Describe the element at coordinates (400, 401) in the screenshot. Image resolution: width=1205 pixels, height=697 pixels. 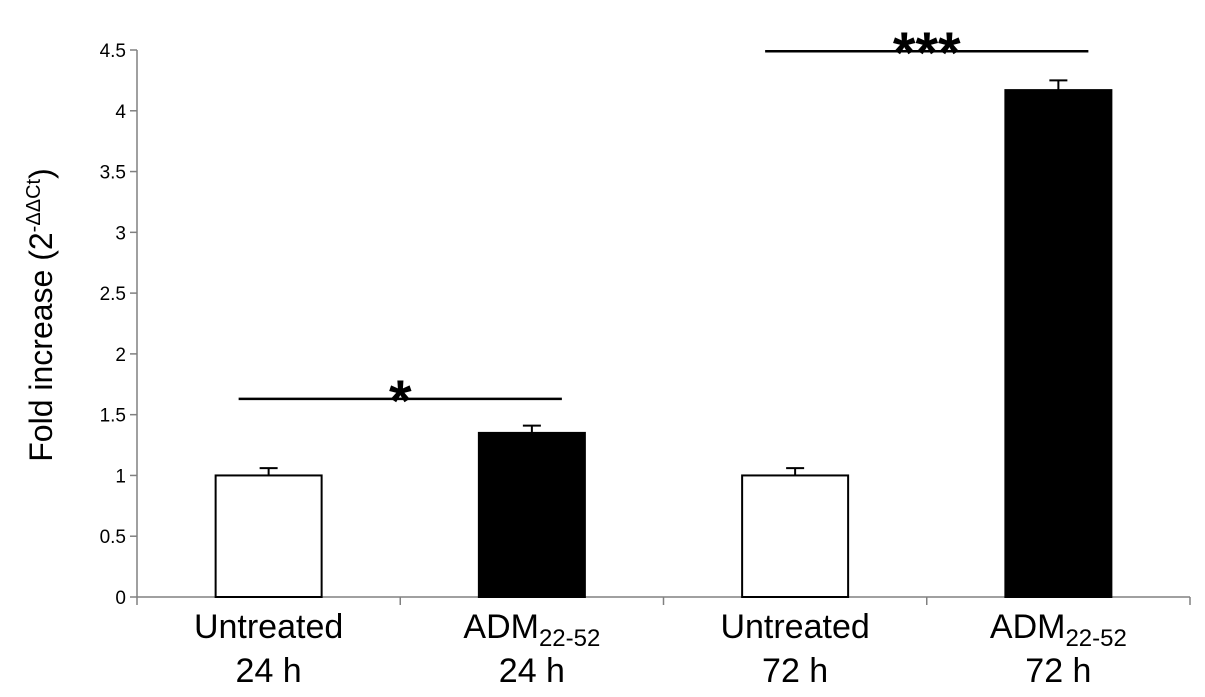
I see `significance-label: *` at that location.